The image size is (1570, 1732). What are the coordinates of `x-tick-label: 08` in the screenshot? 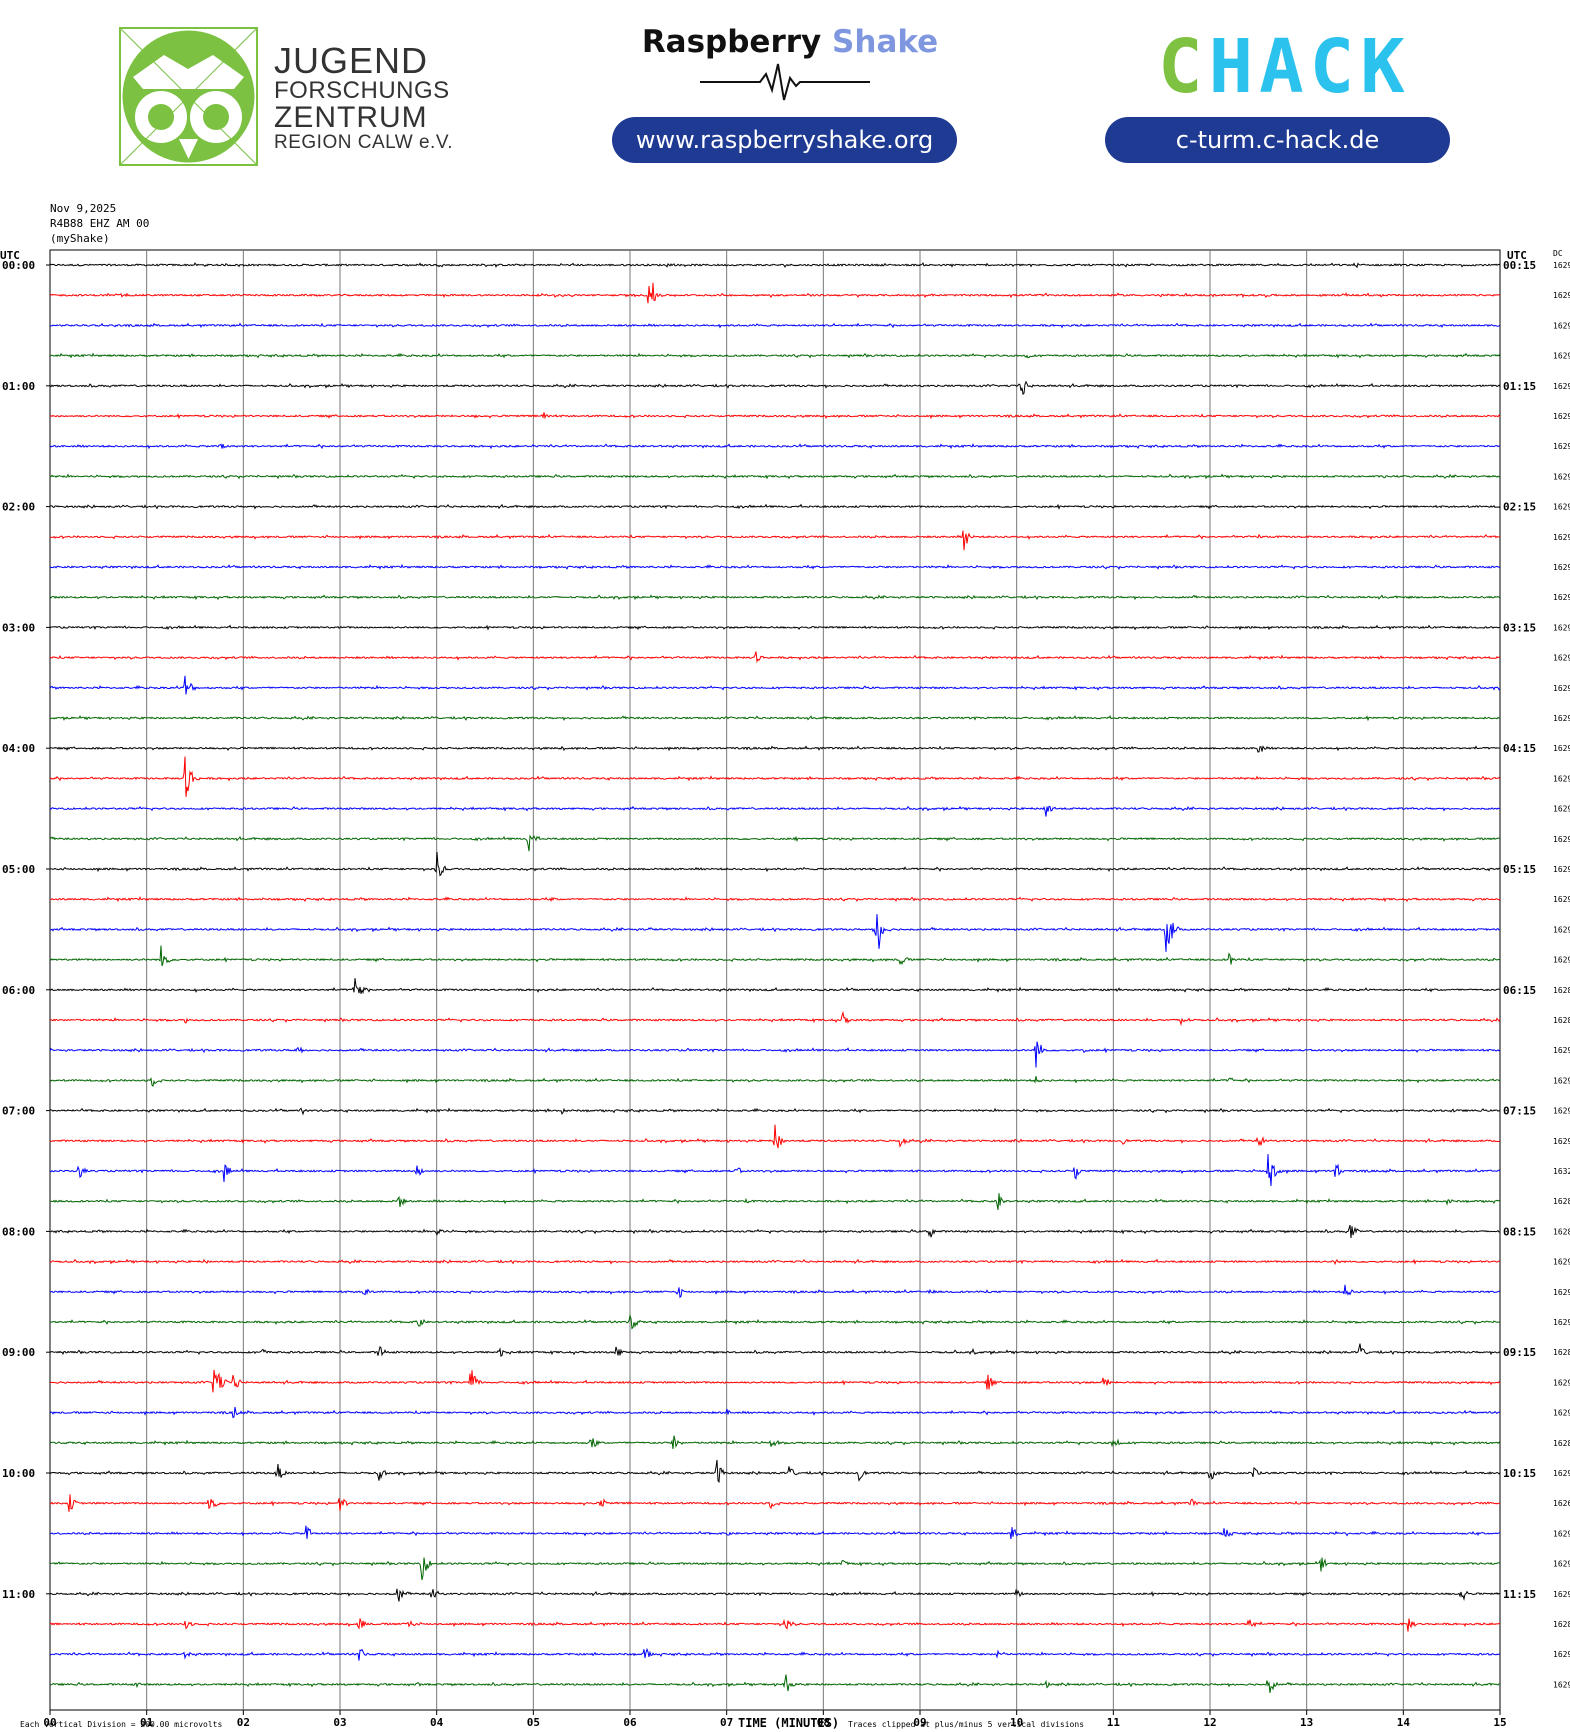 It's located at (823, 1722).